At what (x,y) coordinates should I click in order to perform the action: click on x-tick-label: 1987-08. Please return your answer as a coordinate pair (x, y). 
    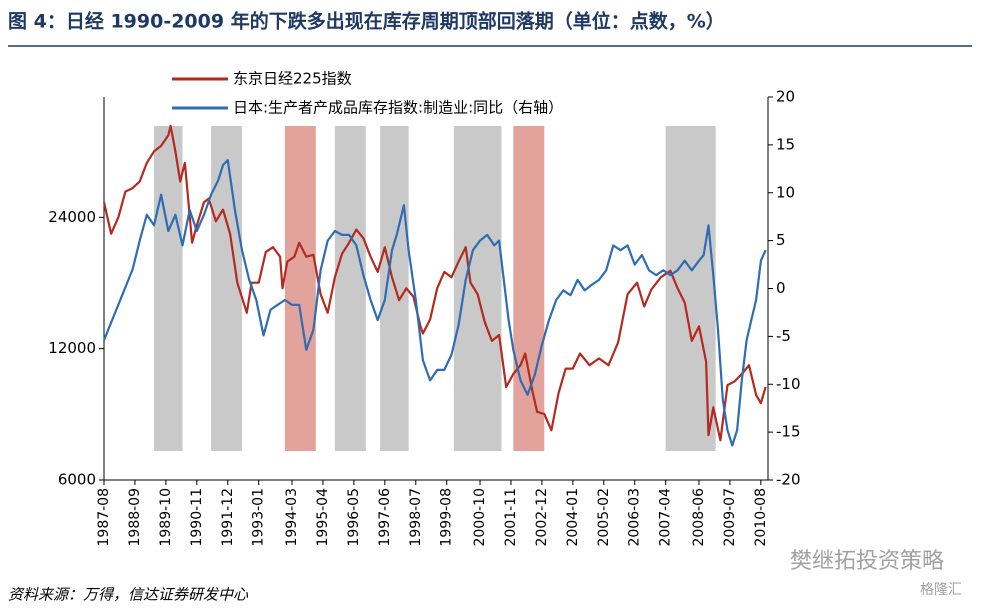
    Looking at the image, I should click on (104, 517).